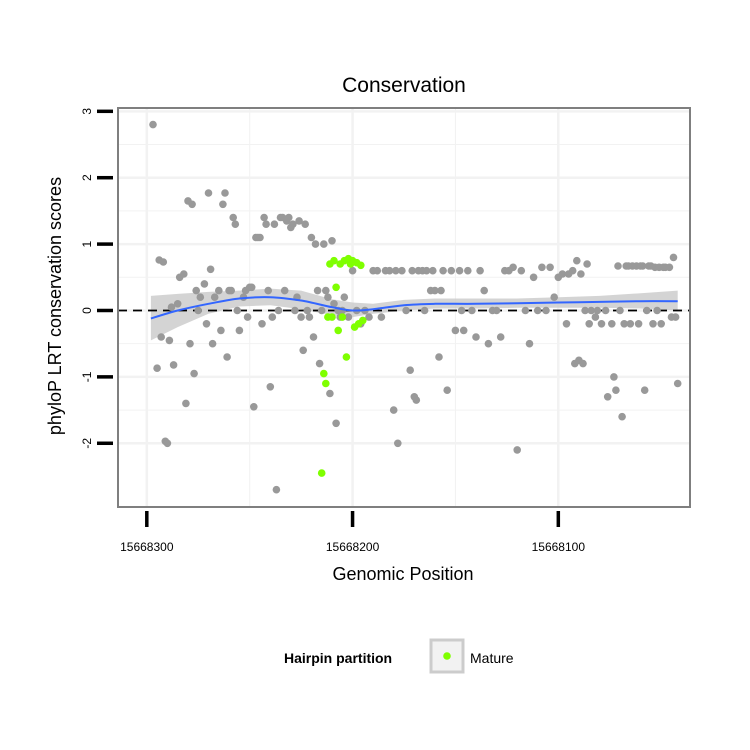  I want to click on smooth-line, so click(414, 308).